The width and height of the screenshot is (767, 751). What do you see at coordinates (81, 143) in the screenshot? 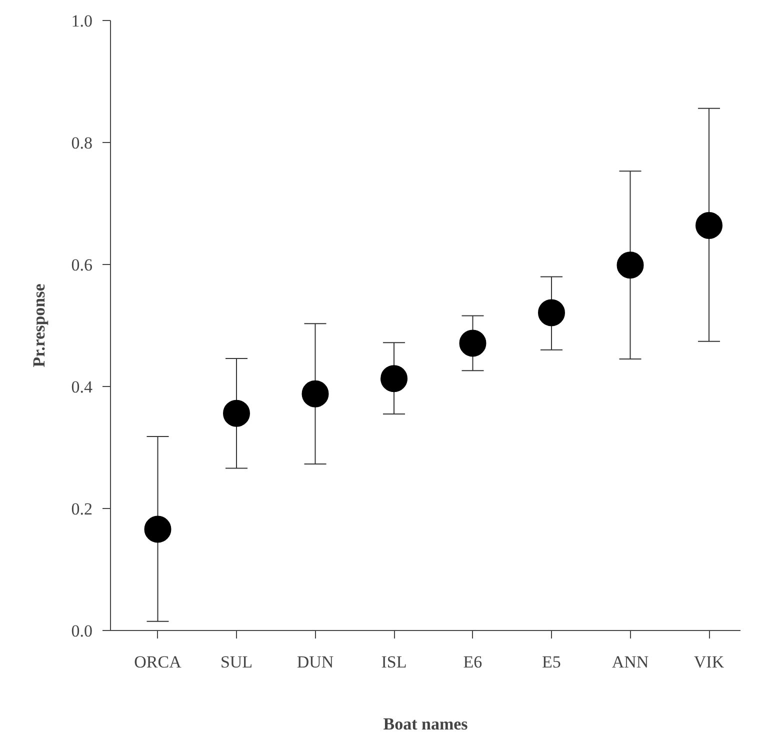
I see `y-tick-label: 0.8` at bounding box center [81, 143].